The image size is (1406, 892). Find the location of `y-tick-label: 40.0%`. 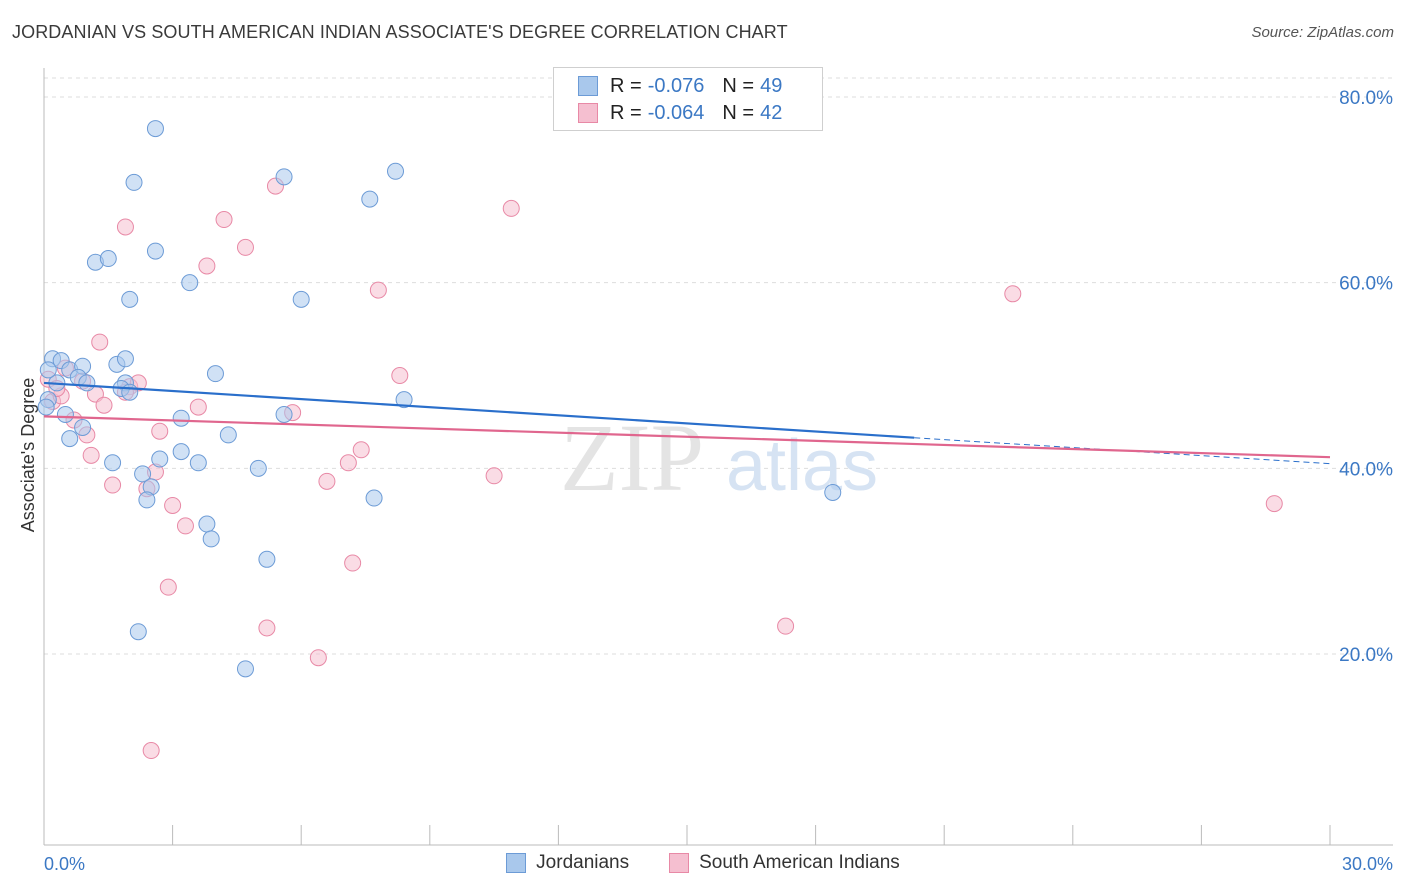

y-tick-label: 40.0% is located at coordinates (1366, 469).